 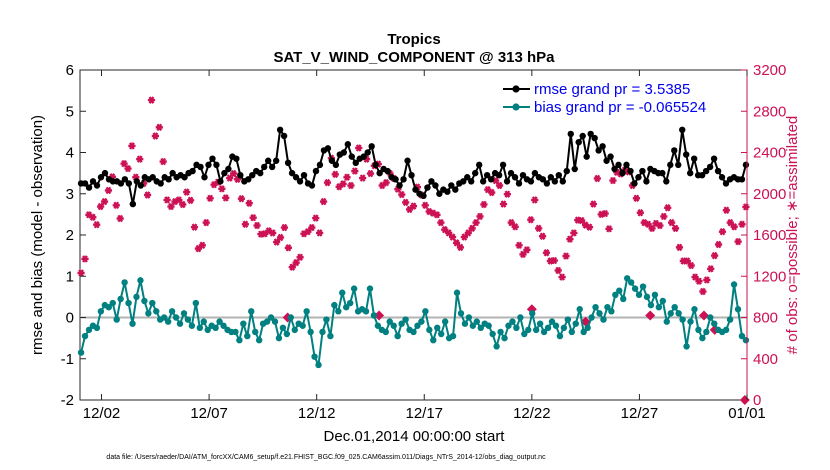 What do you see at coordinates (769, 235) in the screenshot?
I see `right-tick-label: 1600` at bounding box center [769, 235].